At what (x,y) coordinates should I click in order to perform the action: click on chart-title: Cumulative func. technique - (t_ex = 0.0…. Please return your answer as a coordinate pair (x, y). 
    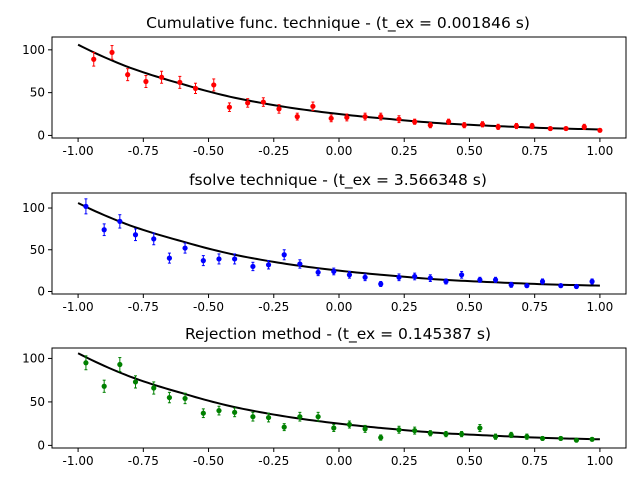
    Looking at the image, I should click on (338, 23).